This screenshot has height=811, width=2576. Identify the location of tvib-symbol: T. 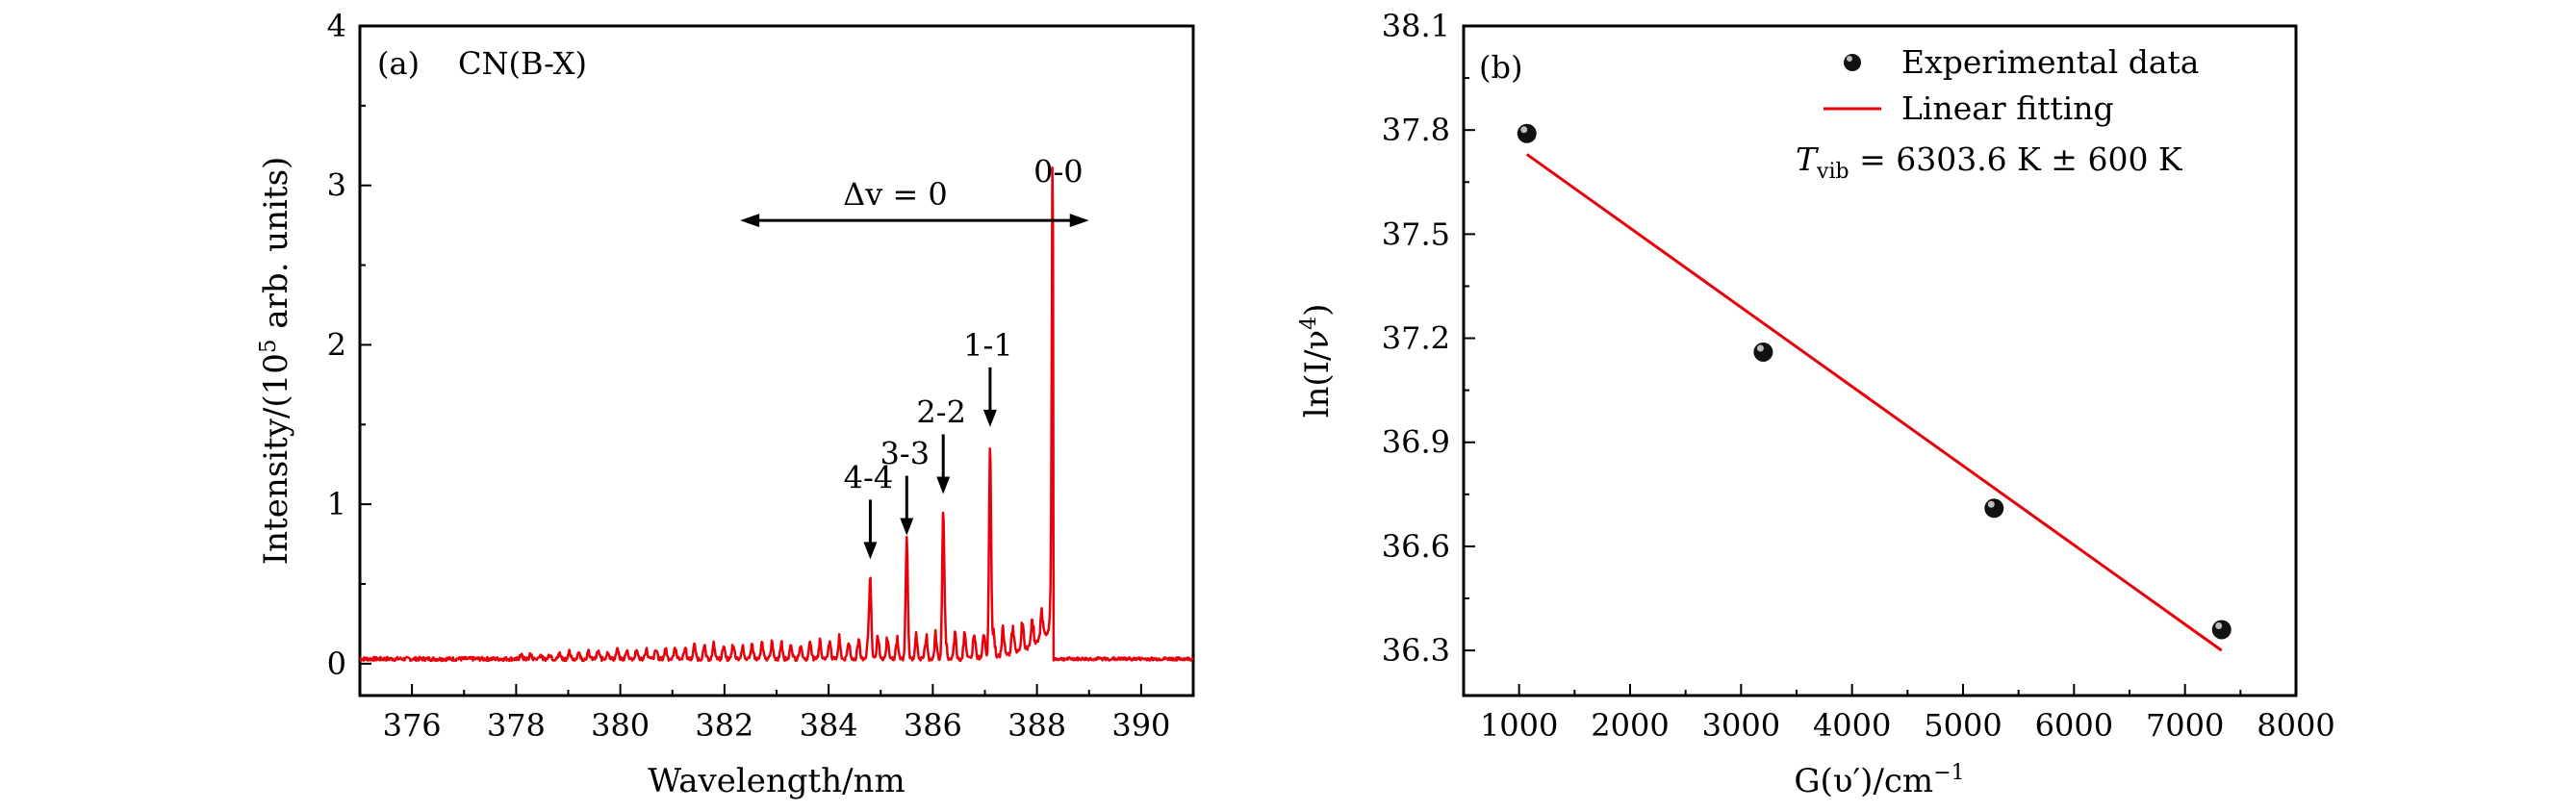
(1808, 159).